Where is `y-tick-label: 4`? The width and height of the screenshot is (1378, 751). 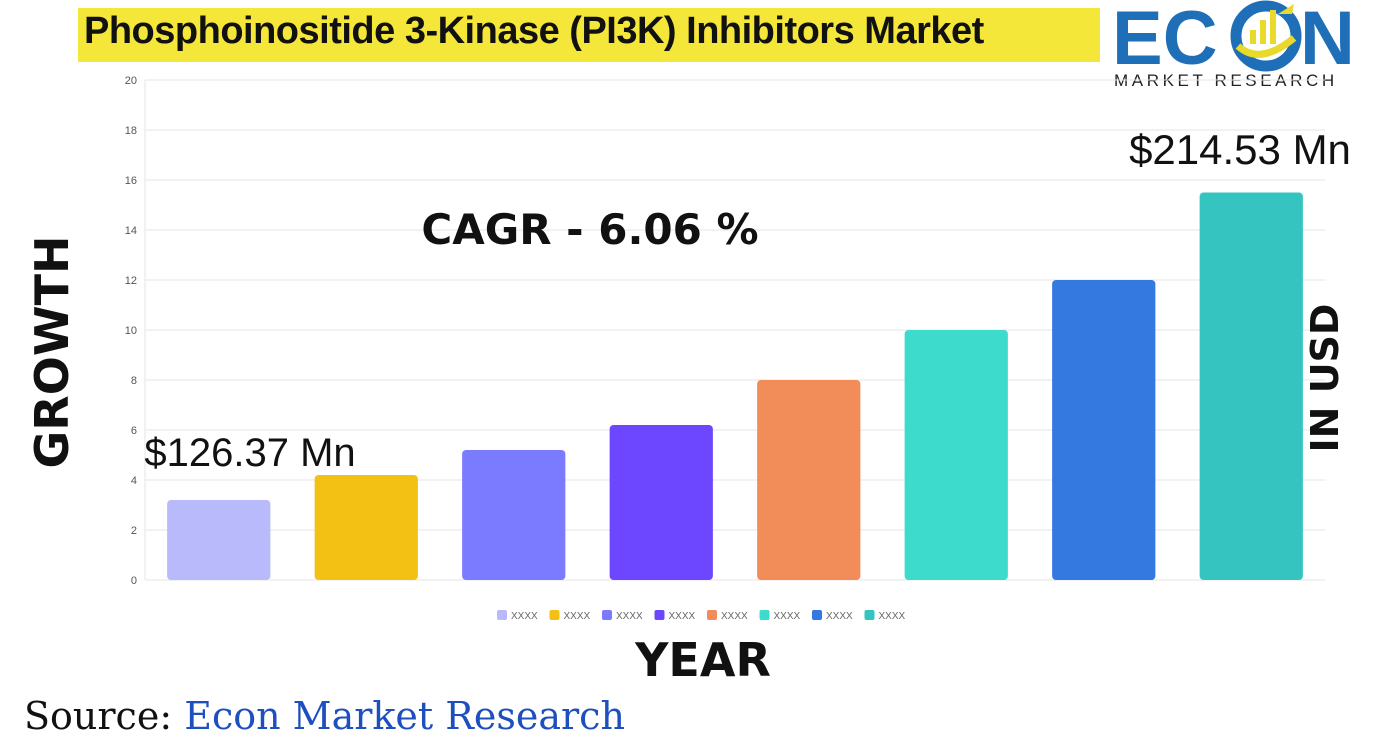 y-tick-label: 4 is located at coordinates (134, 481).